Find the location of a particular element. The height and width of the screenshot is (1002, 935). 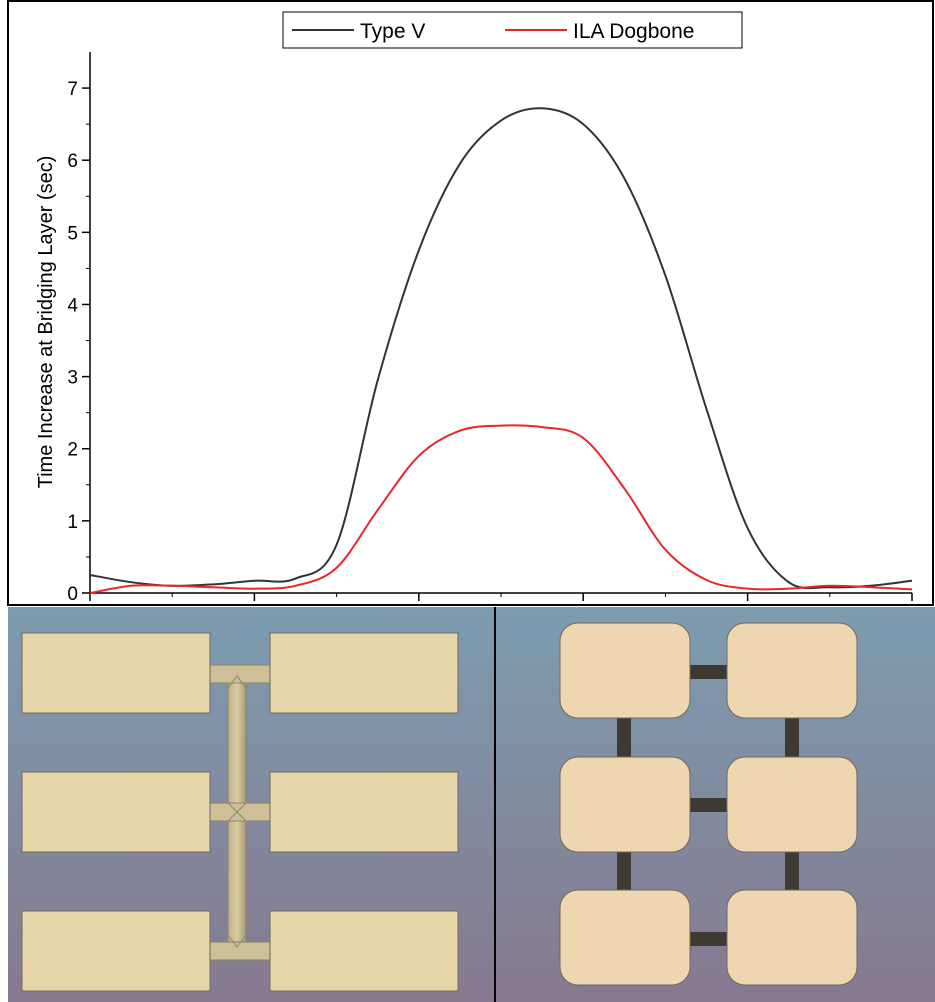

y-tick-label: 0 is located at coordinates (72, 594).